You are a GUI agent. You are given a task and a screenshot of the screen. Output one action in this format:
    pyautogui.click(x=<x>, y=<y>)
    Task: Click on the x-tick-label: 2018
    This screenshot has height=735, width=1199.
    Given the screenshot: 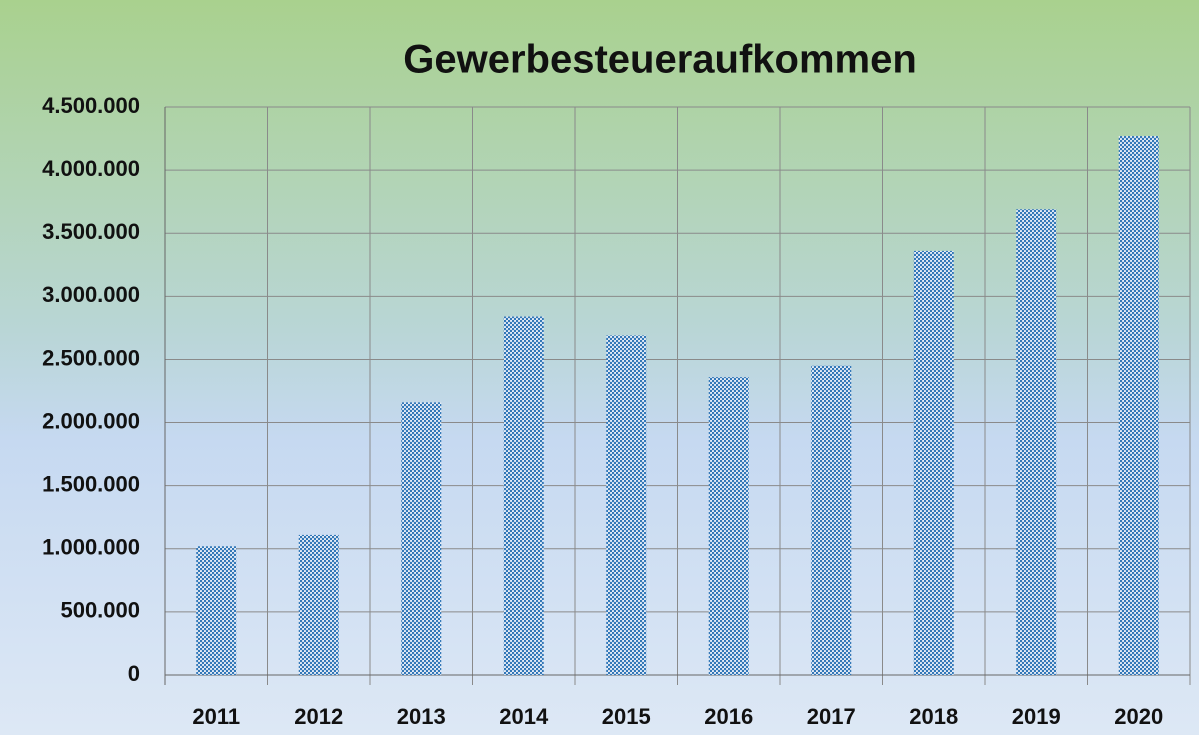 What is the action you would take?
    pyautogui.click(x=933, y=716)
    